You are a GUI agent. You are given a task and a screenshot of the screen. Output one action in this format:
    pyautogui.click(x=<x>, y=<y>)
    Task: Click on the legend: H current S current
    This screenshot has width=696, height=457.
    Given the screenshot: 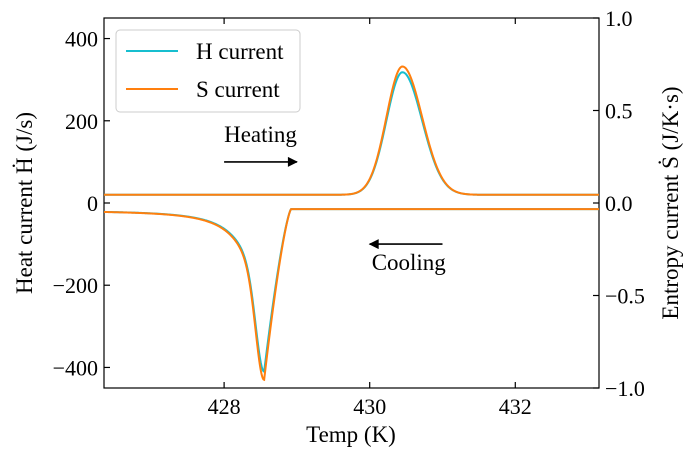 What is the action you would take?
    pyautogui.click(x=208, y=71)
    